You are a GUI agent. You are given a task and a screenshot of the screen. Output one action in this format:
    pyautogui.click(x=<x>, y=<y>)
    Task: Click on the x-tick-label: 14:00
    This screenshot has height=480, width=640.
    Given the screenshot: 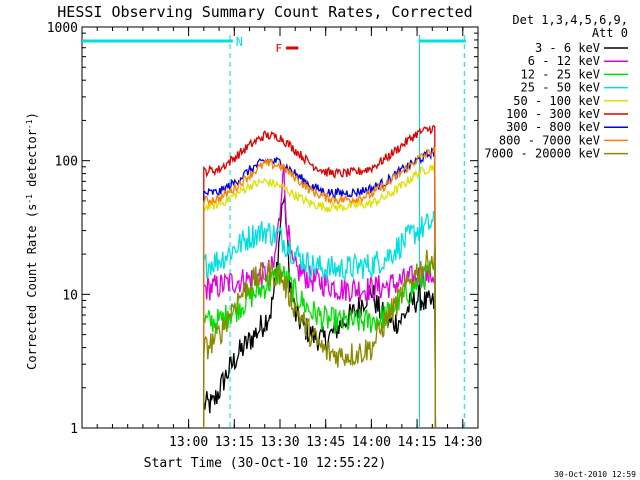 What is the action you would take?
    pyautogui.click(x=371, y=442)
    